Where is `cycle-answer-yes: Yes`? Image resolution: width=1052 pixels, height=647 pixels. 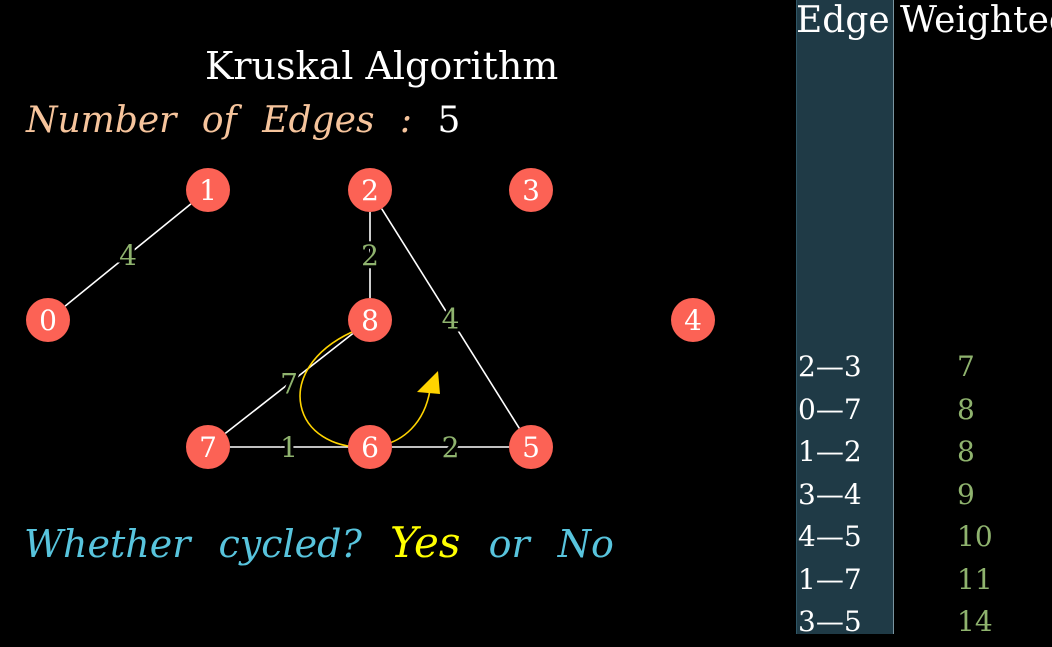
cycle-answer-yes: Yes is located at coordinates (425, 542).